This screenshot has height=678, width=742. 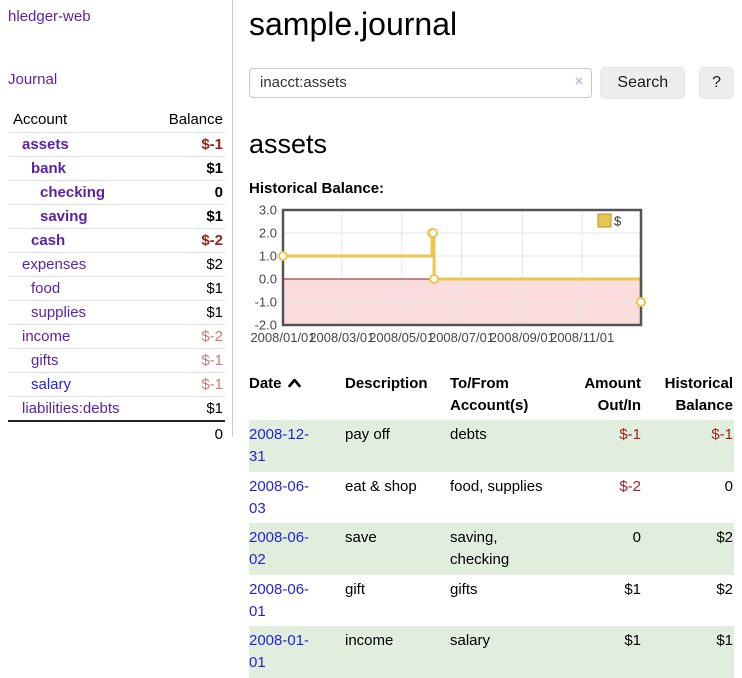 What do you see at coordinates (353, 24) in the screenshot?
I see `page-title: sample.journal` at bounding box center [353, 24].